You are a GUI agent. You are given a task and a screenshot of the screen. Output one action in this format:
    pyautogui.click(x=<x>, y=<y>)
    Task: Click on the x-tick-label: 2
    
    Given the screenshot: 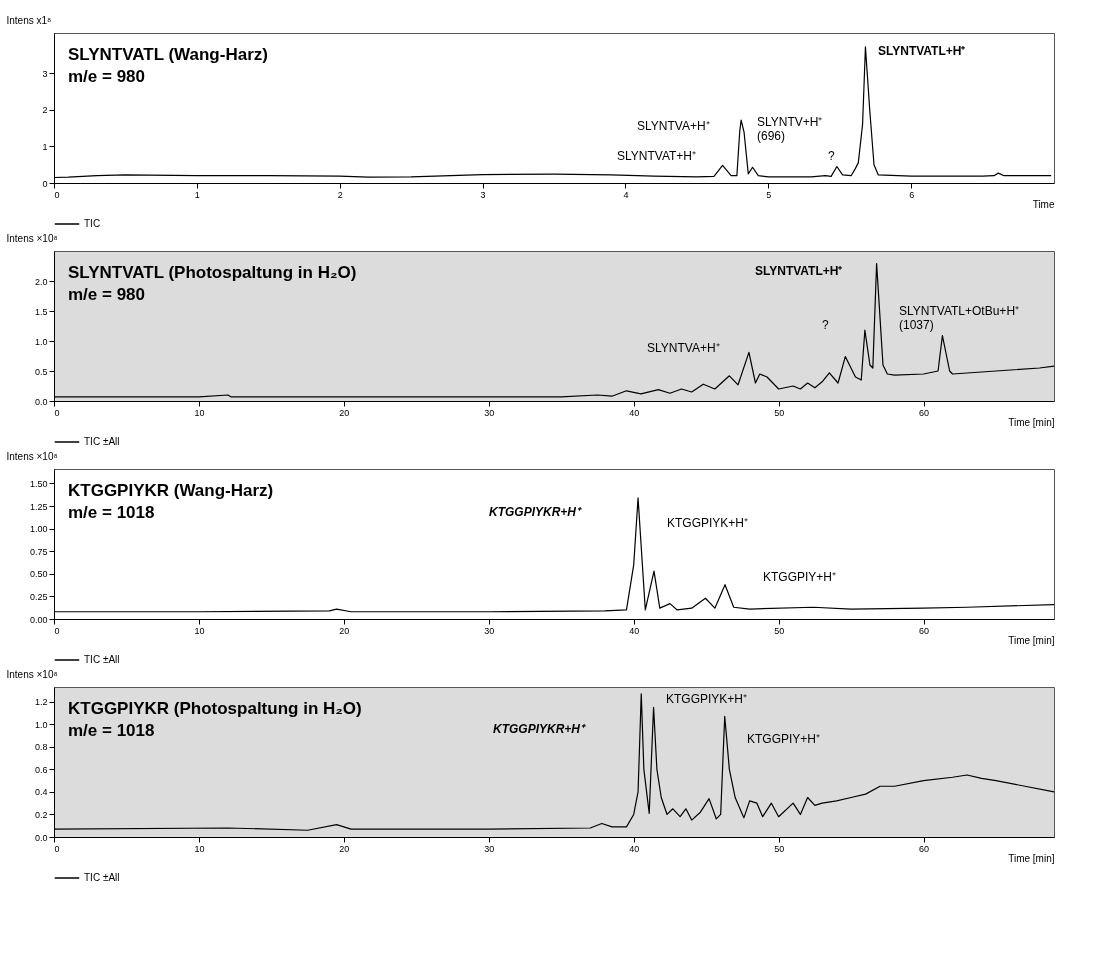 What is the action you would take?
    pyautogui.click(x=340, y=194)
    